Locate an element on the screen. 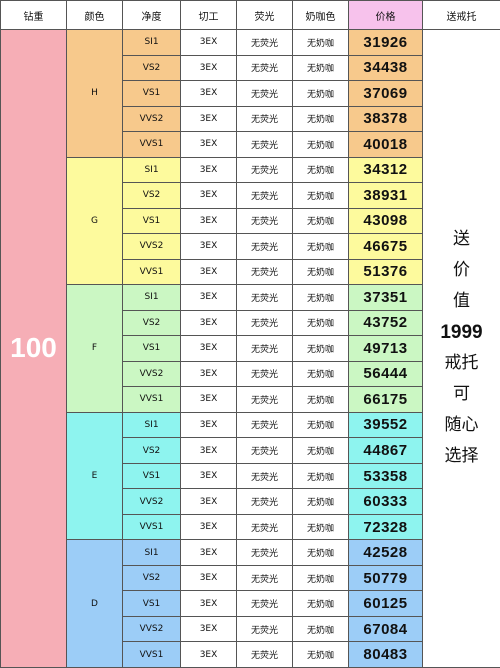  price-cell: 37069 is located at coordinates (386, 94).